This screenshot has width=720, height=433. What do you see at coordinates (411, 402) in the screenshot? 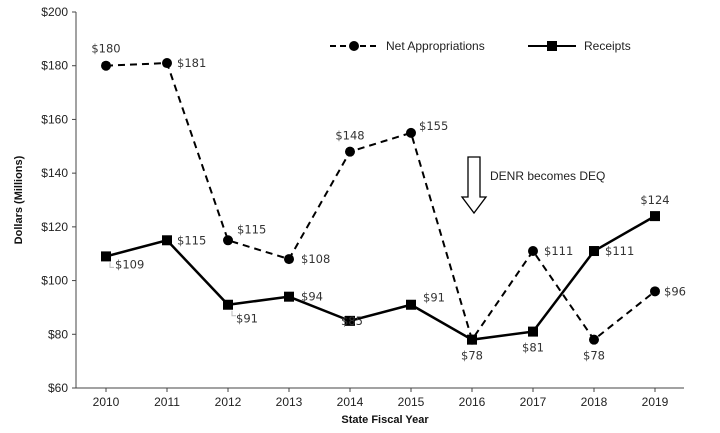
I see `x-tick-label: 2015` at bounding box center [411, 402].